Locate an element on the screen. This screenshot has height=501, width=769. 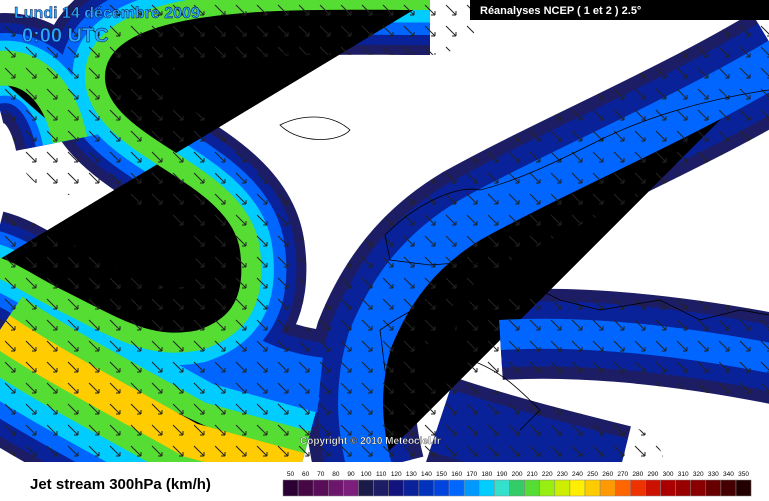
legend-label: 60 is located at coordinates (306, 474).